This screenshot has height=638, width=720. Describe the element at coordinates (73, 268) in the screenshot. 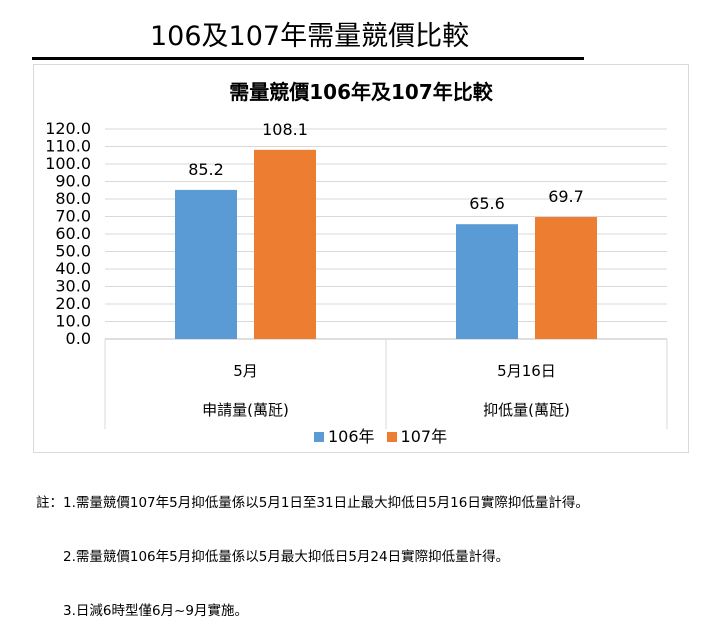

I see `y-tick-label: 40.0` at that location.